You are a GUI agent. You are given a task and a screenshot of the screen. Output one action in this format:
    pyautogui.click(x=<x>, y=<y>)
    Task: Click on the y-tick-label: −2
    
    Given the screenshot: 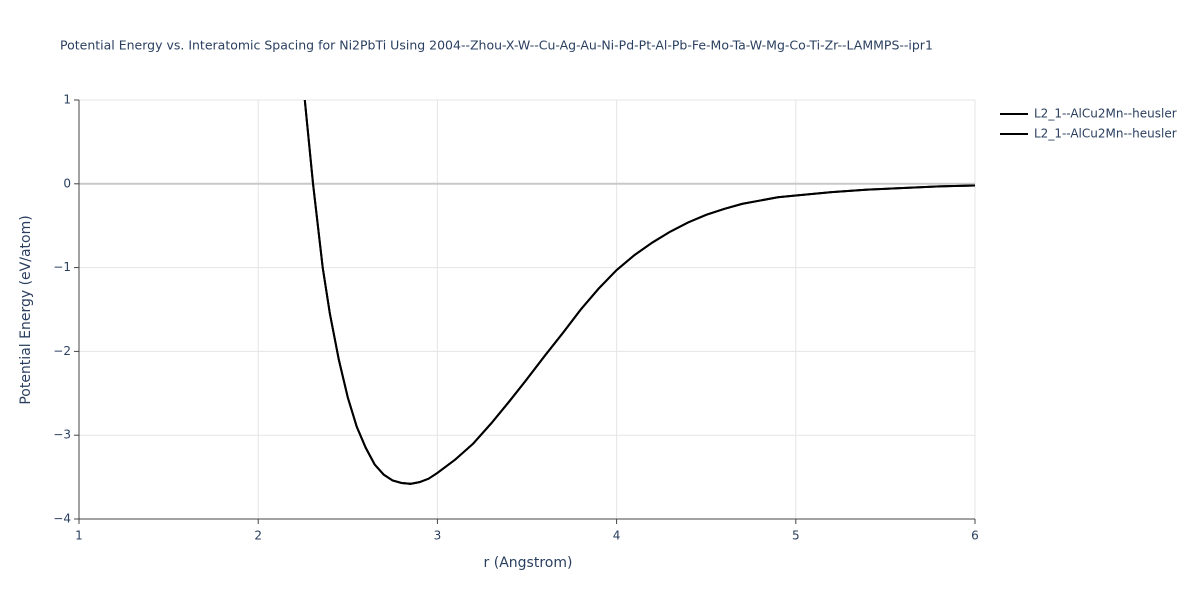 What is the action you would take?
    pyautogui.click(x=62, y=351)
    